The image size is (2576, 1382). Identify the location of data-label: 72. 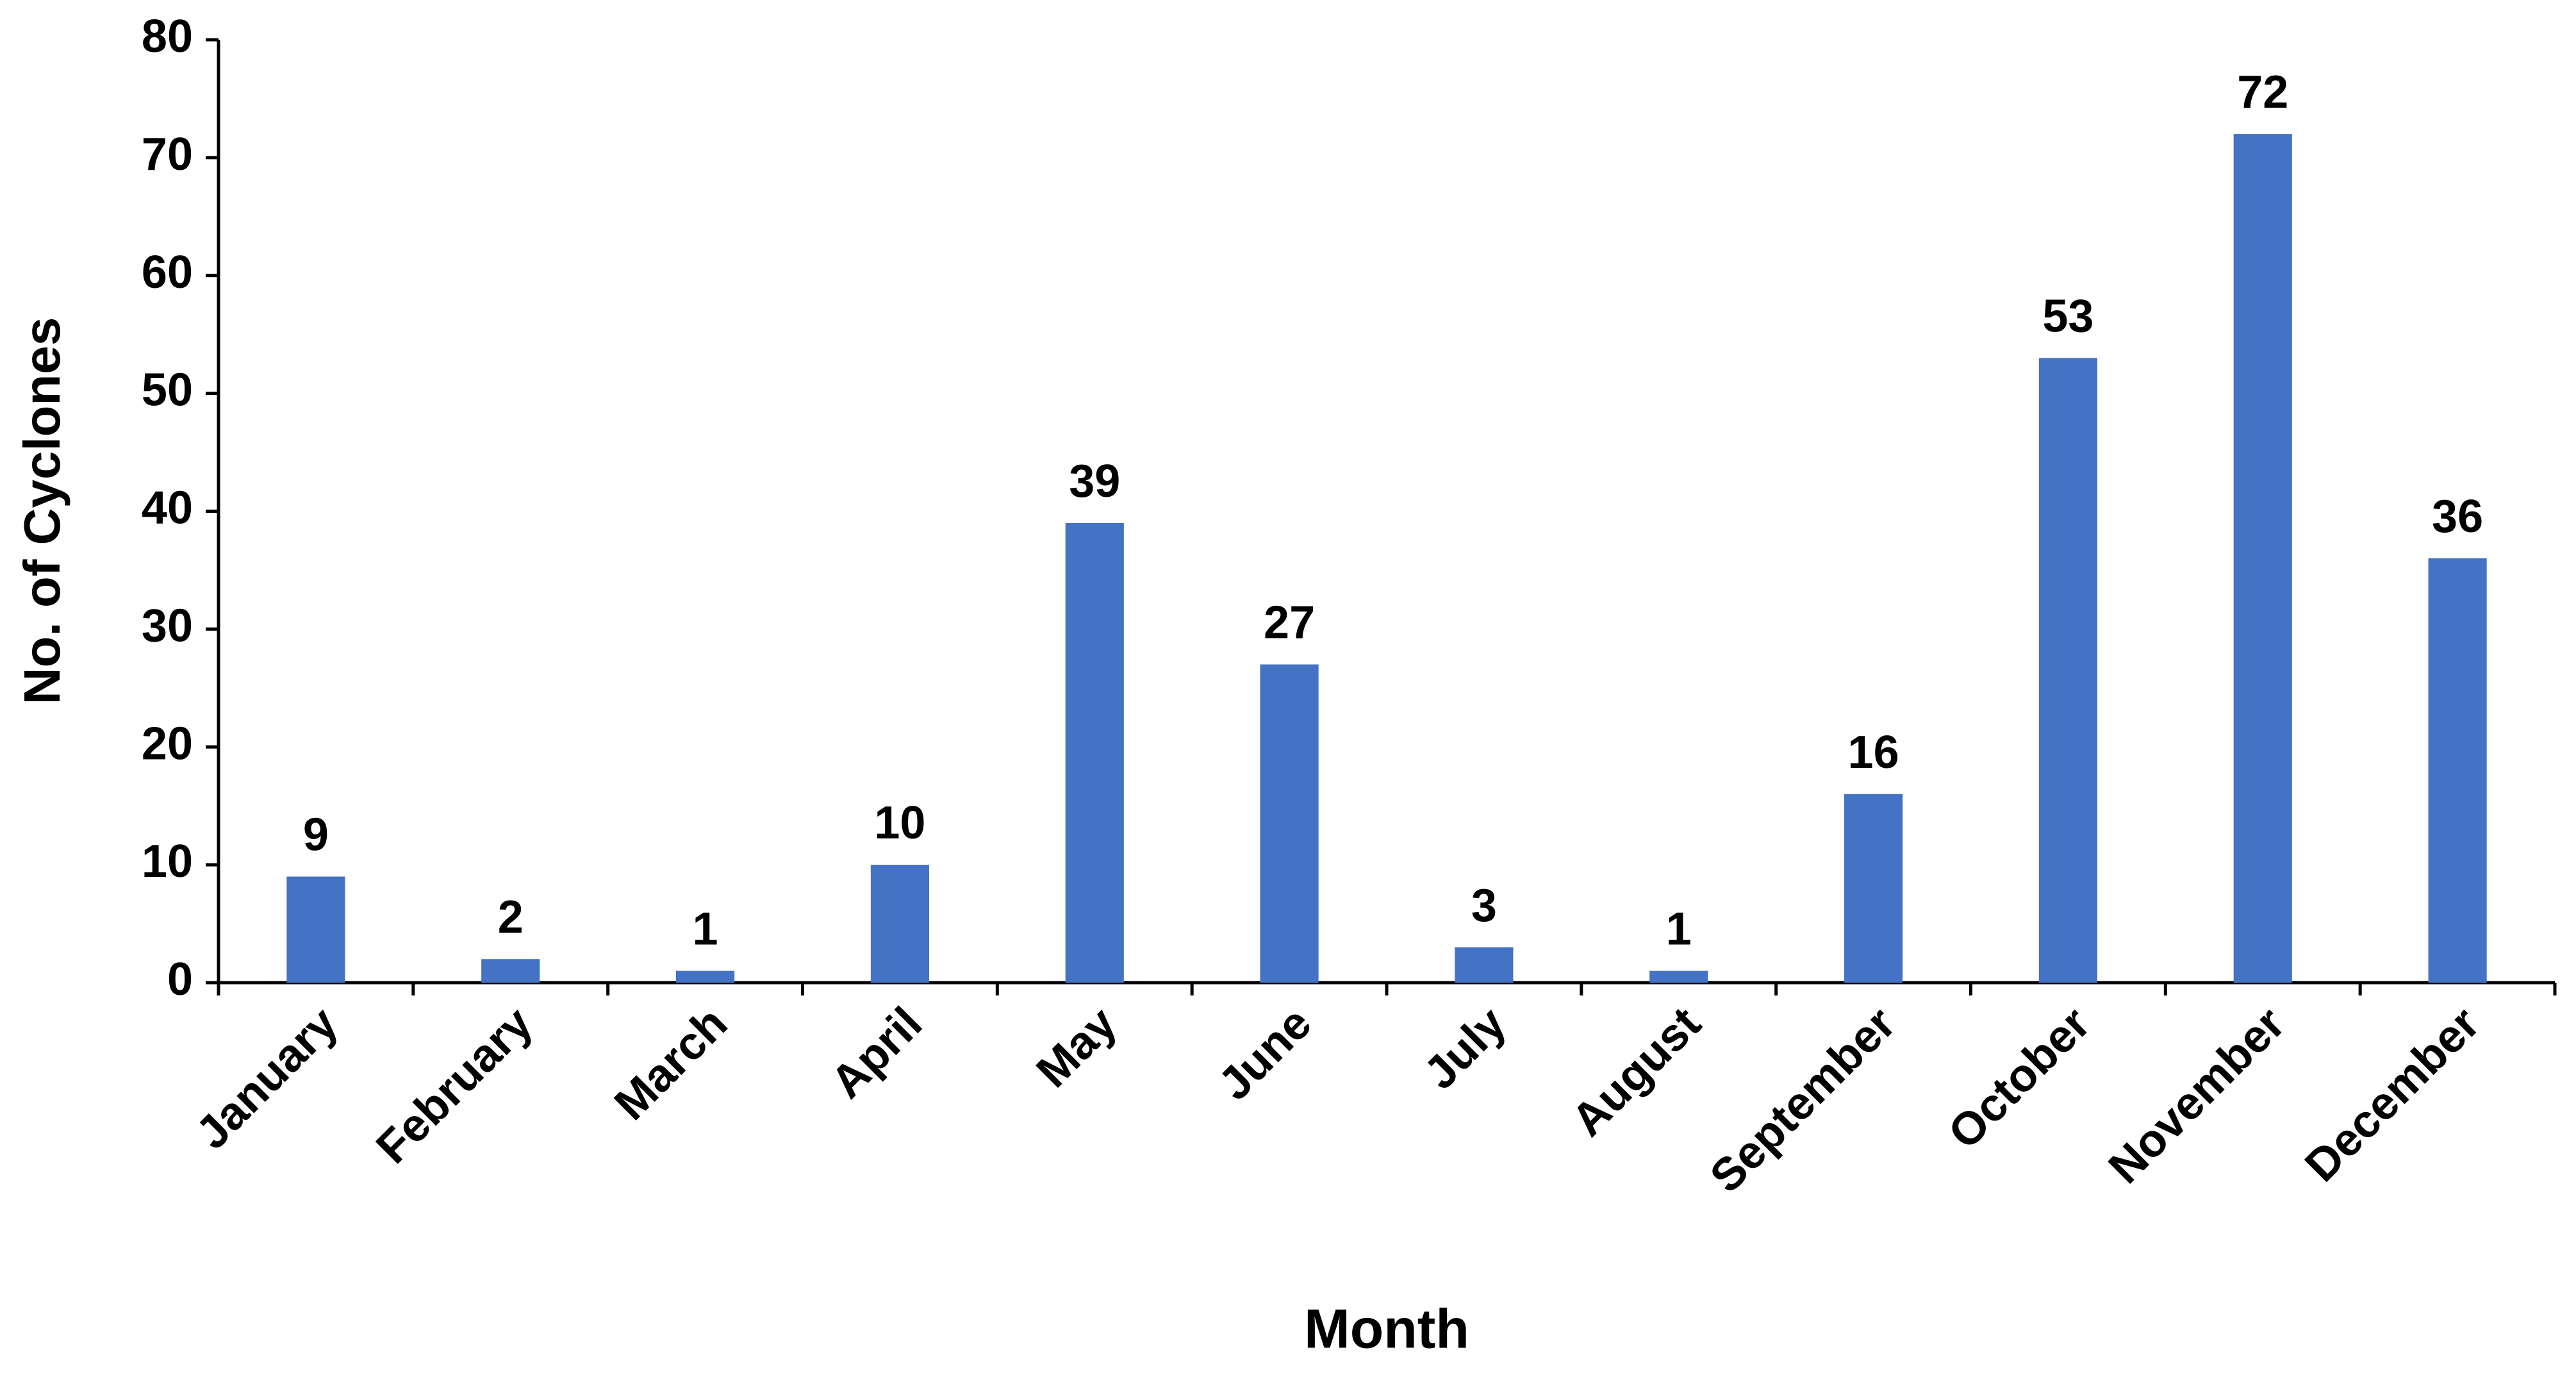
(2262, 92).